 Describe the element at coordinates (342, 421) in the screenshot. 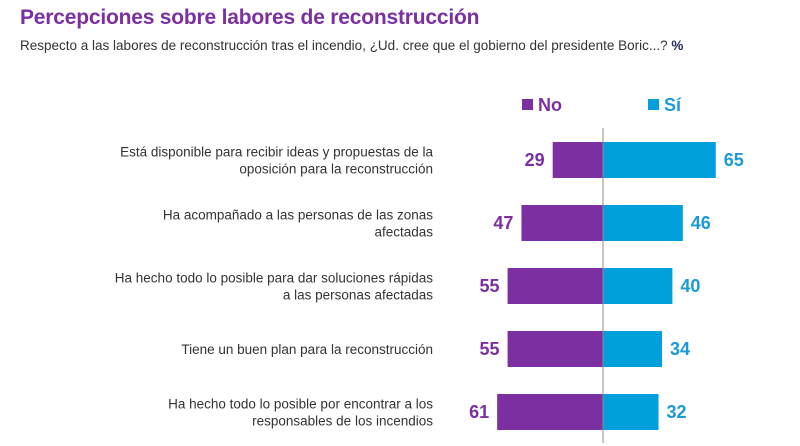

I see `category-label-line: responsables de los incendios` at that location.